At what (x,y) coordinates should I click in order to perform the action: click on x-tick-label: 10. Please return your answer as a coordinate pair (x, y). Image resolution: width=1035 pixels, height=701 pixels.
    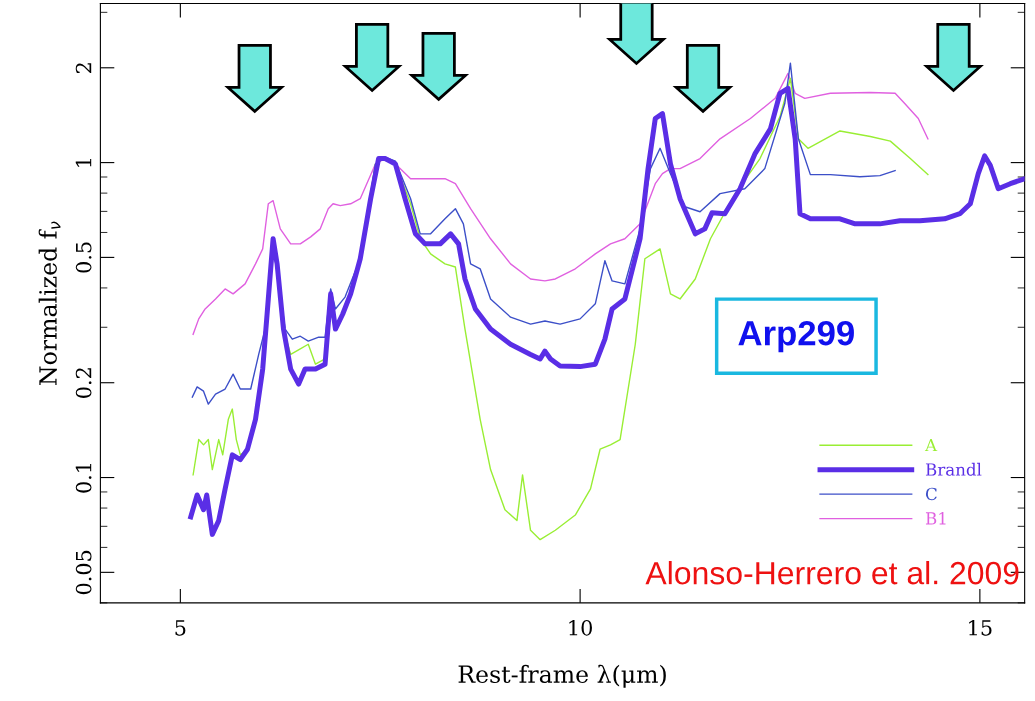
    Looking at the image, I should click on (580, 627).